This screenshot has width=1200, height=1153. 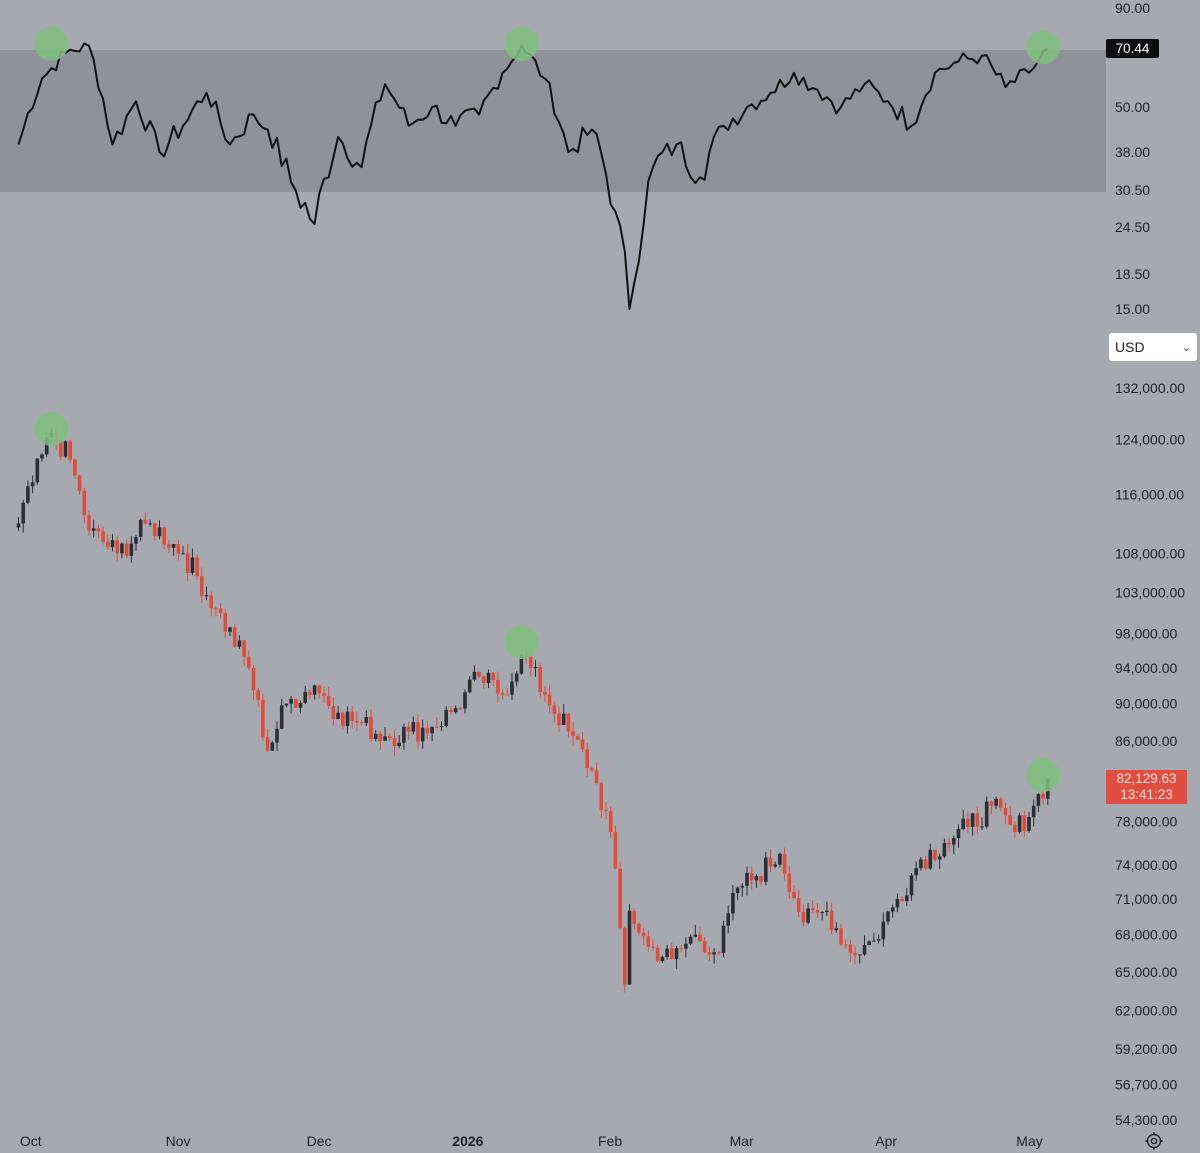 What do you see at coordinates (886, 1141) in the screenshot?
I see `time-tick-label: Apr` at bounding box center [886, 1141].